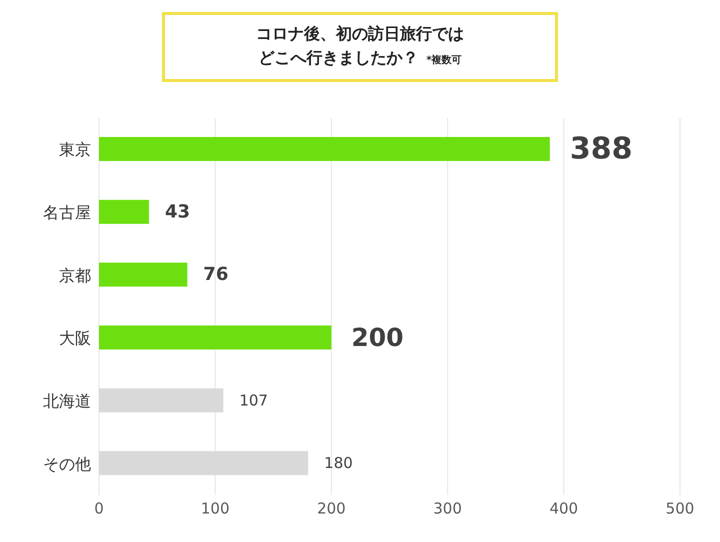 The width and height of the screenshot is (720, 542). What do you see at coordinates (75, 150) in the screenshot?
I see `y-tick-label: 東京` at bounding box center [75, 150].